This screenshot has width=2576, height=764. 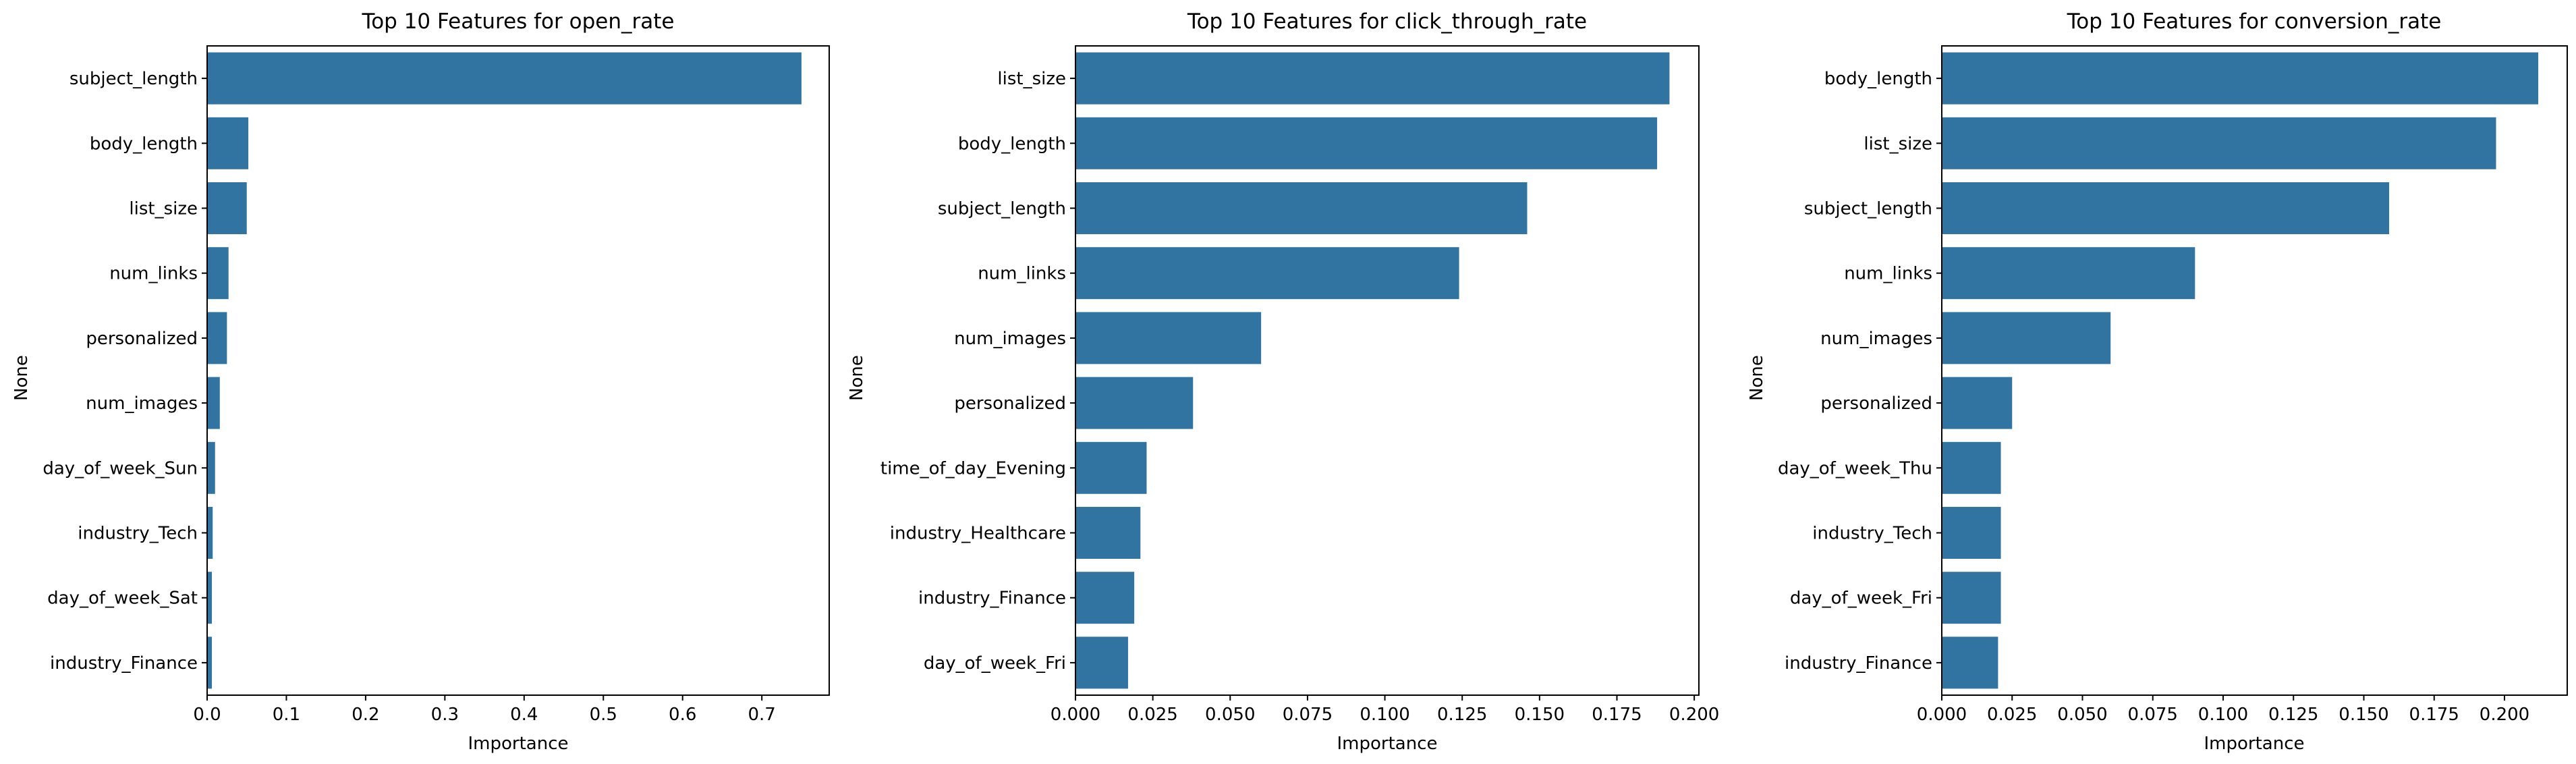 I want to click on x-tick-label: 0.125, so click(x=2293, y=715).